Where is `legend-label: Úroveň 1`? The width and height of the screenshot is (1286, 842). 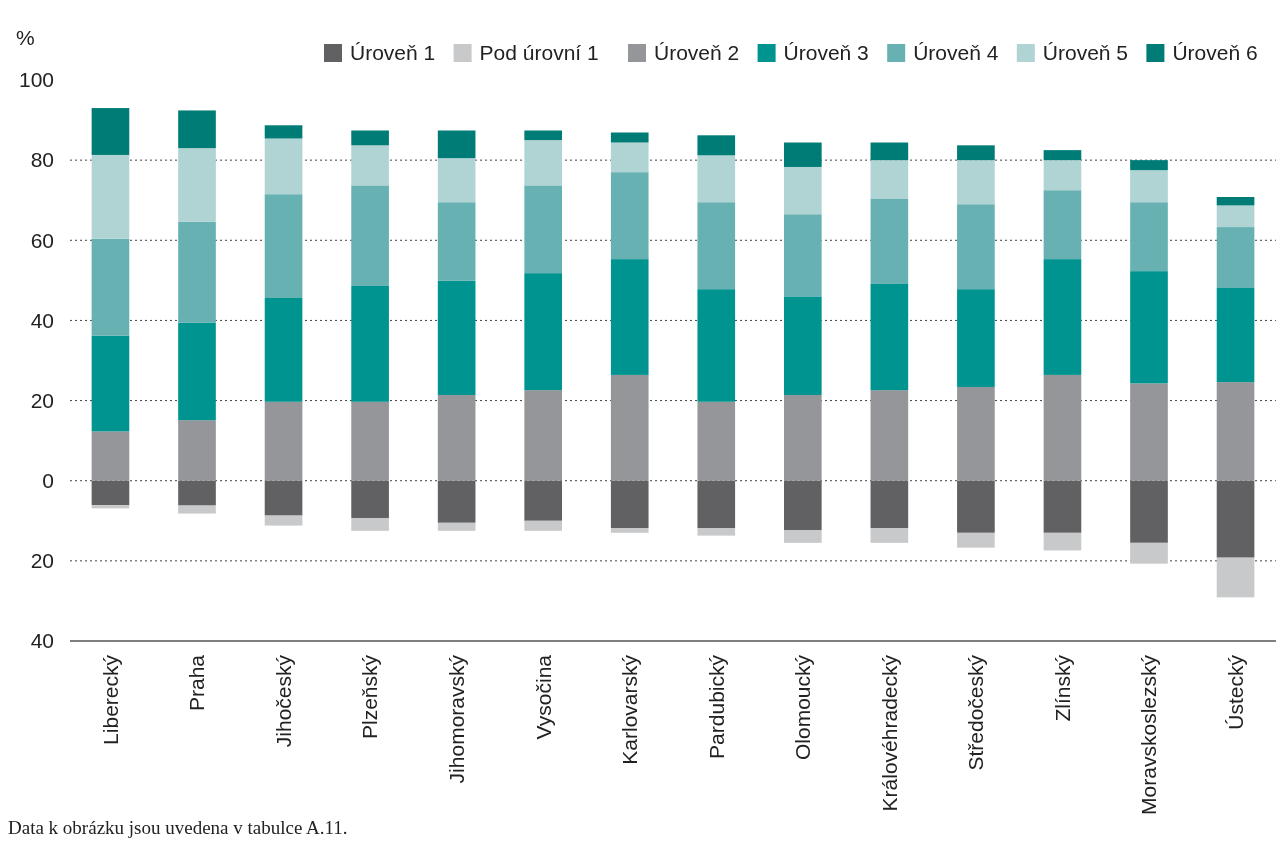
legend-label: Úroveň 1 is located at coordinates (393, 53).